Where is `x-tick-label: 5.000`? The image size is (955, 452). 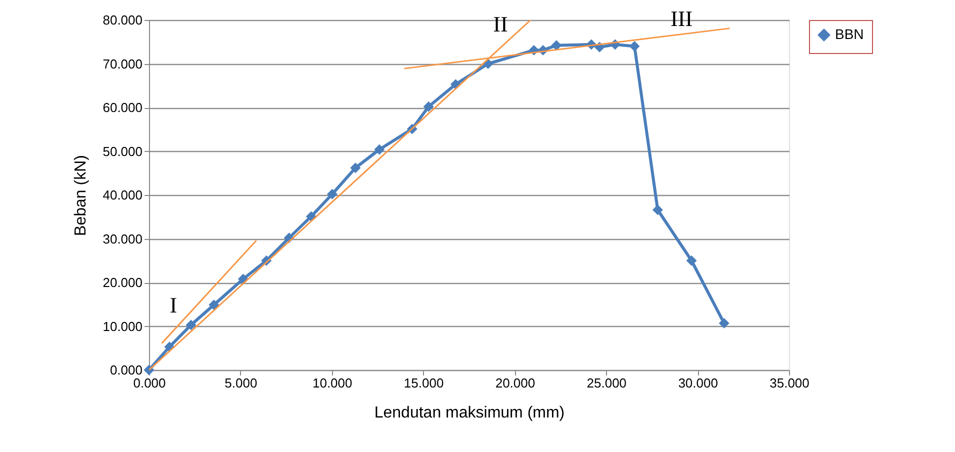
x-tick-label: 5.000 is located at coordinates (241, 383).